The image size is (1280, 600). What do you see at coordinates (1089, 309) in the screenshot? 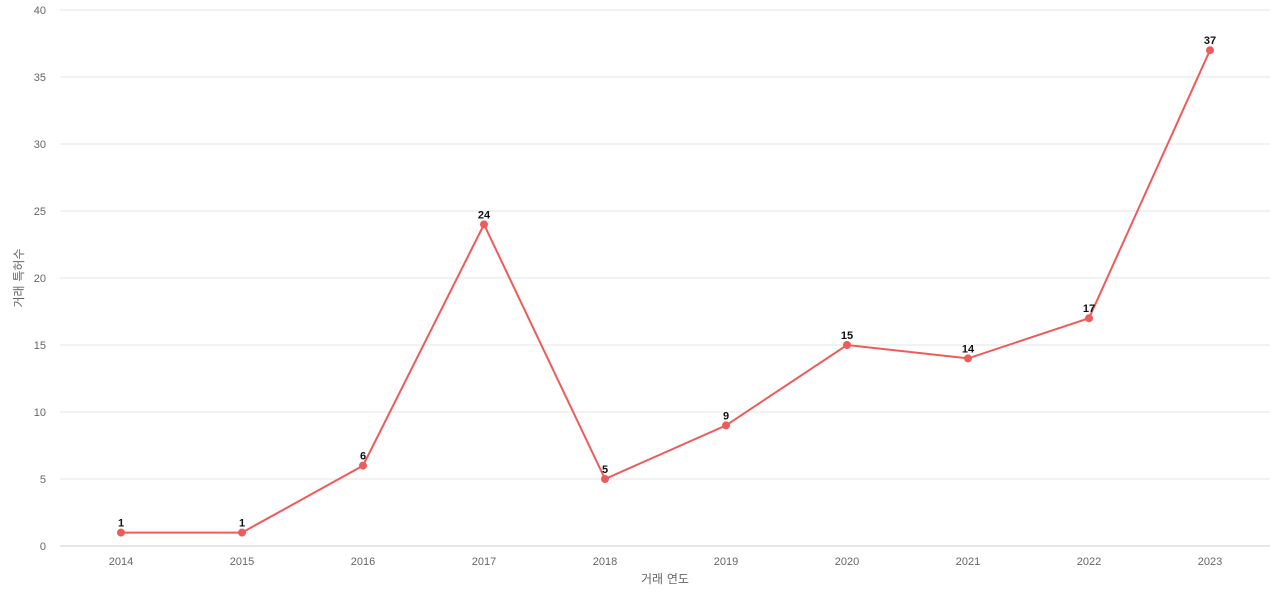
I see `data-label: 17` at bounding box center [1089, 309].